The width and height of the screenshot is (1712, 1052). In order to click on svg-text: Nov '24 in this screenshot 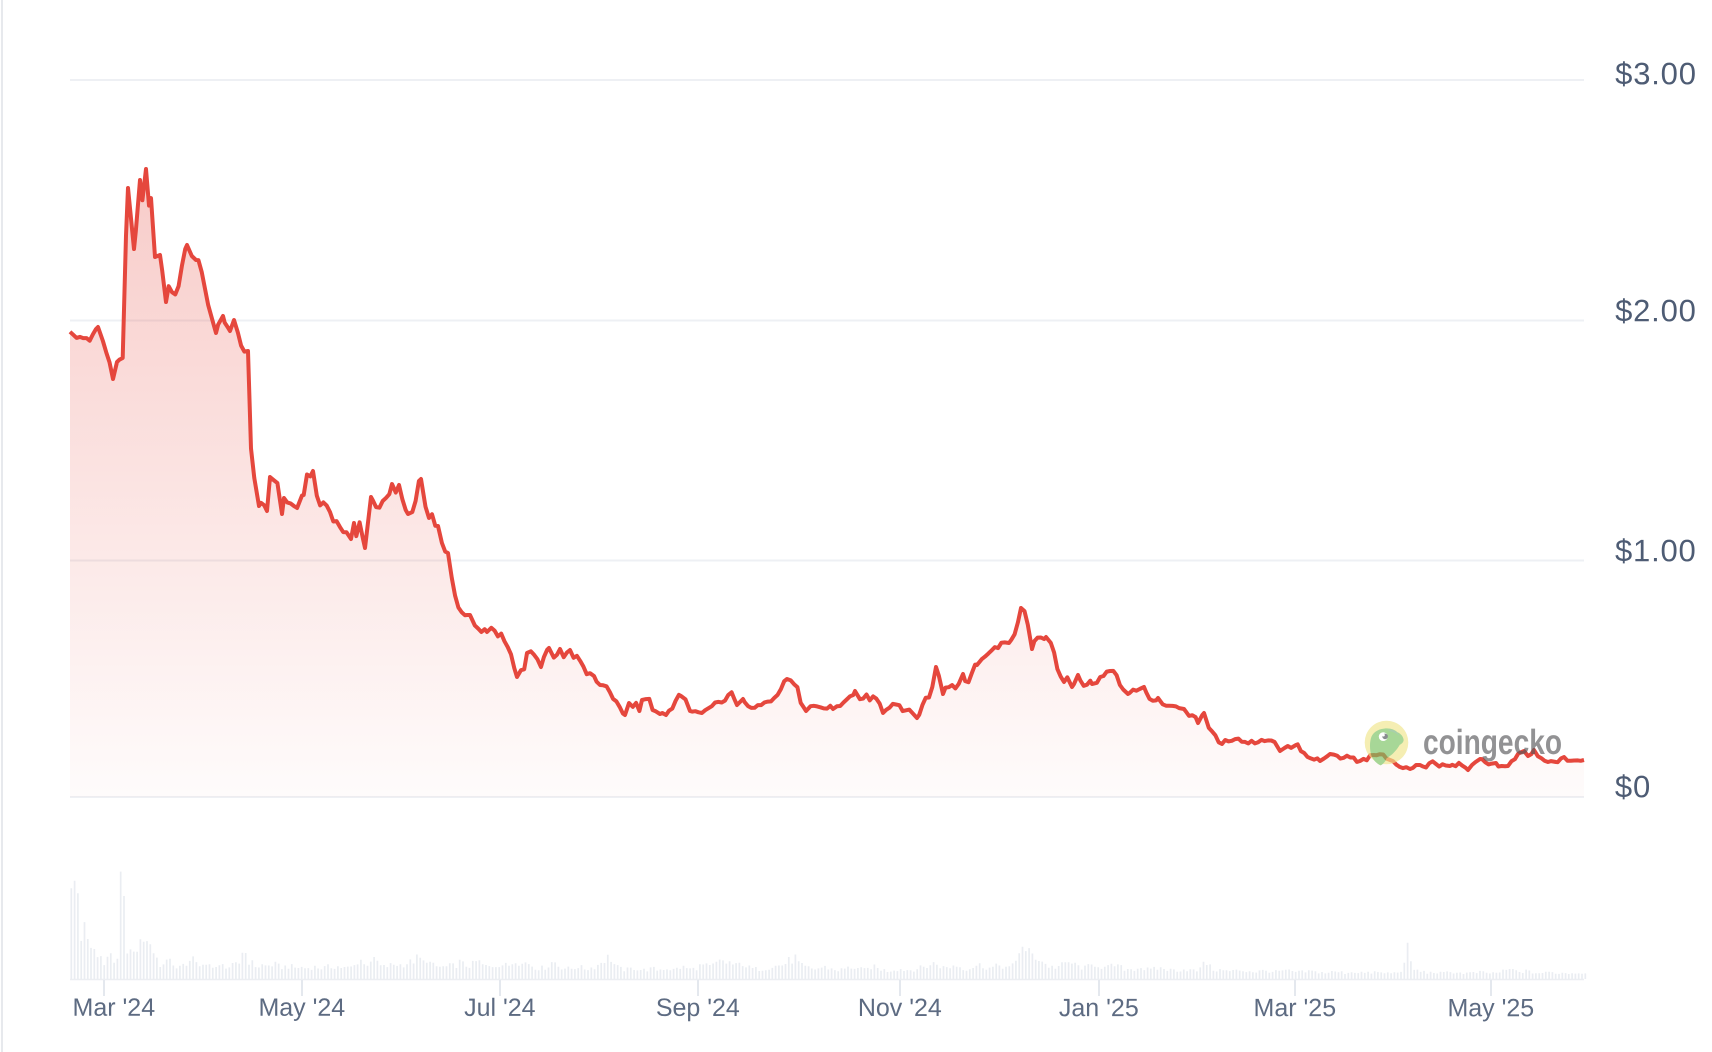, I will do `click(900, 1008)`.